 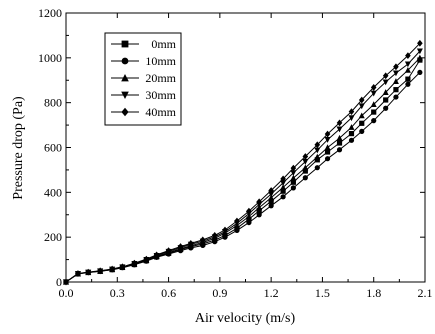 I want to click on x-tick-label: 2.1, so click(x=425, y=293).